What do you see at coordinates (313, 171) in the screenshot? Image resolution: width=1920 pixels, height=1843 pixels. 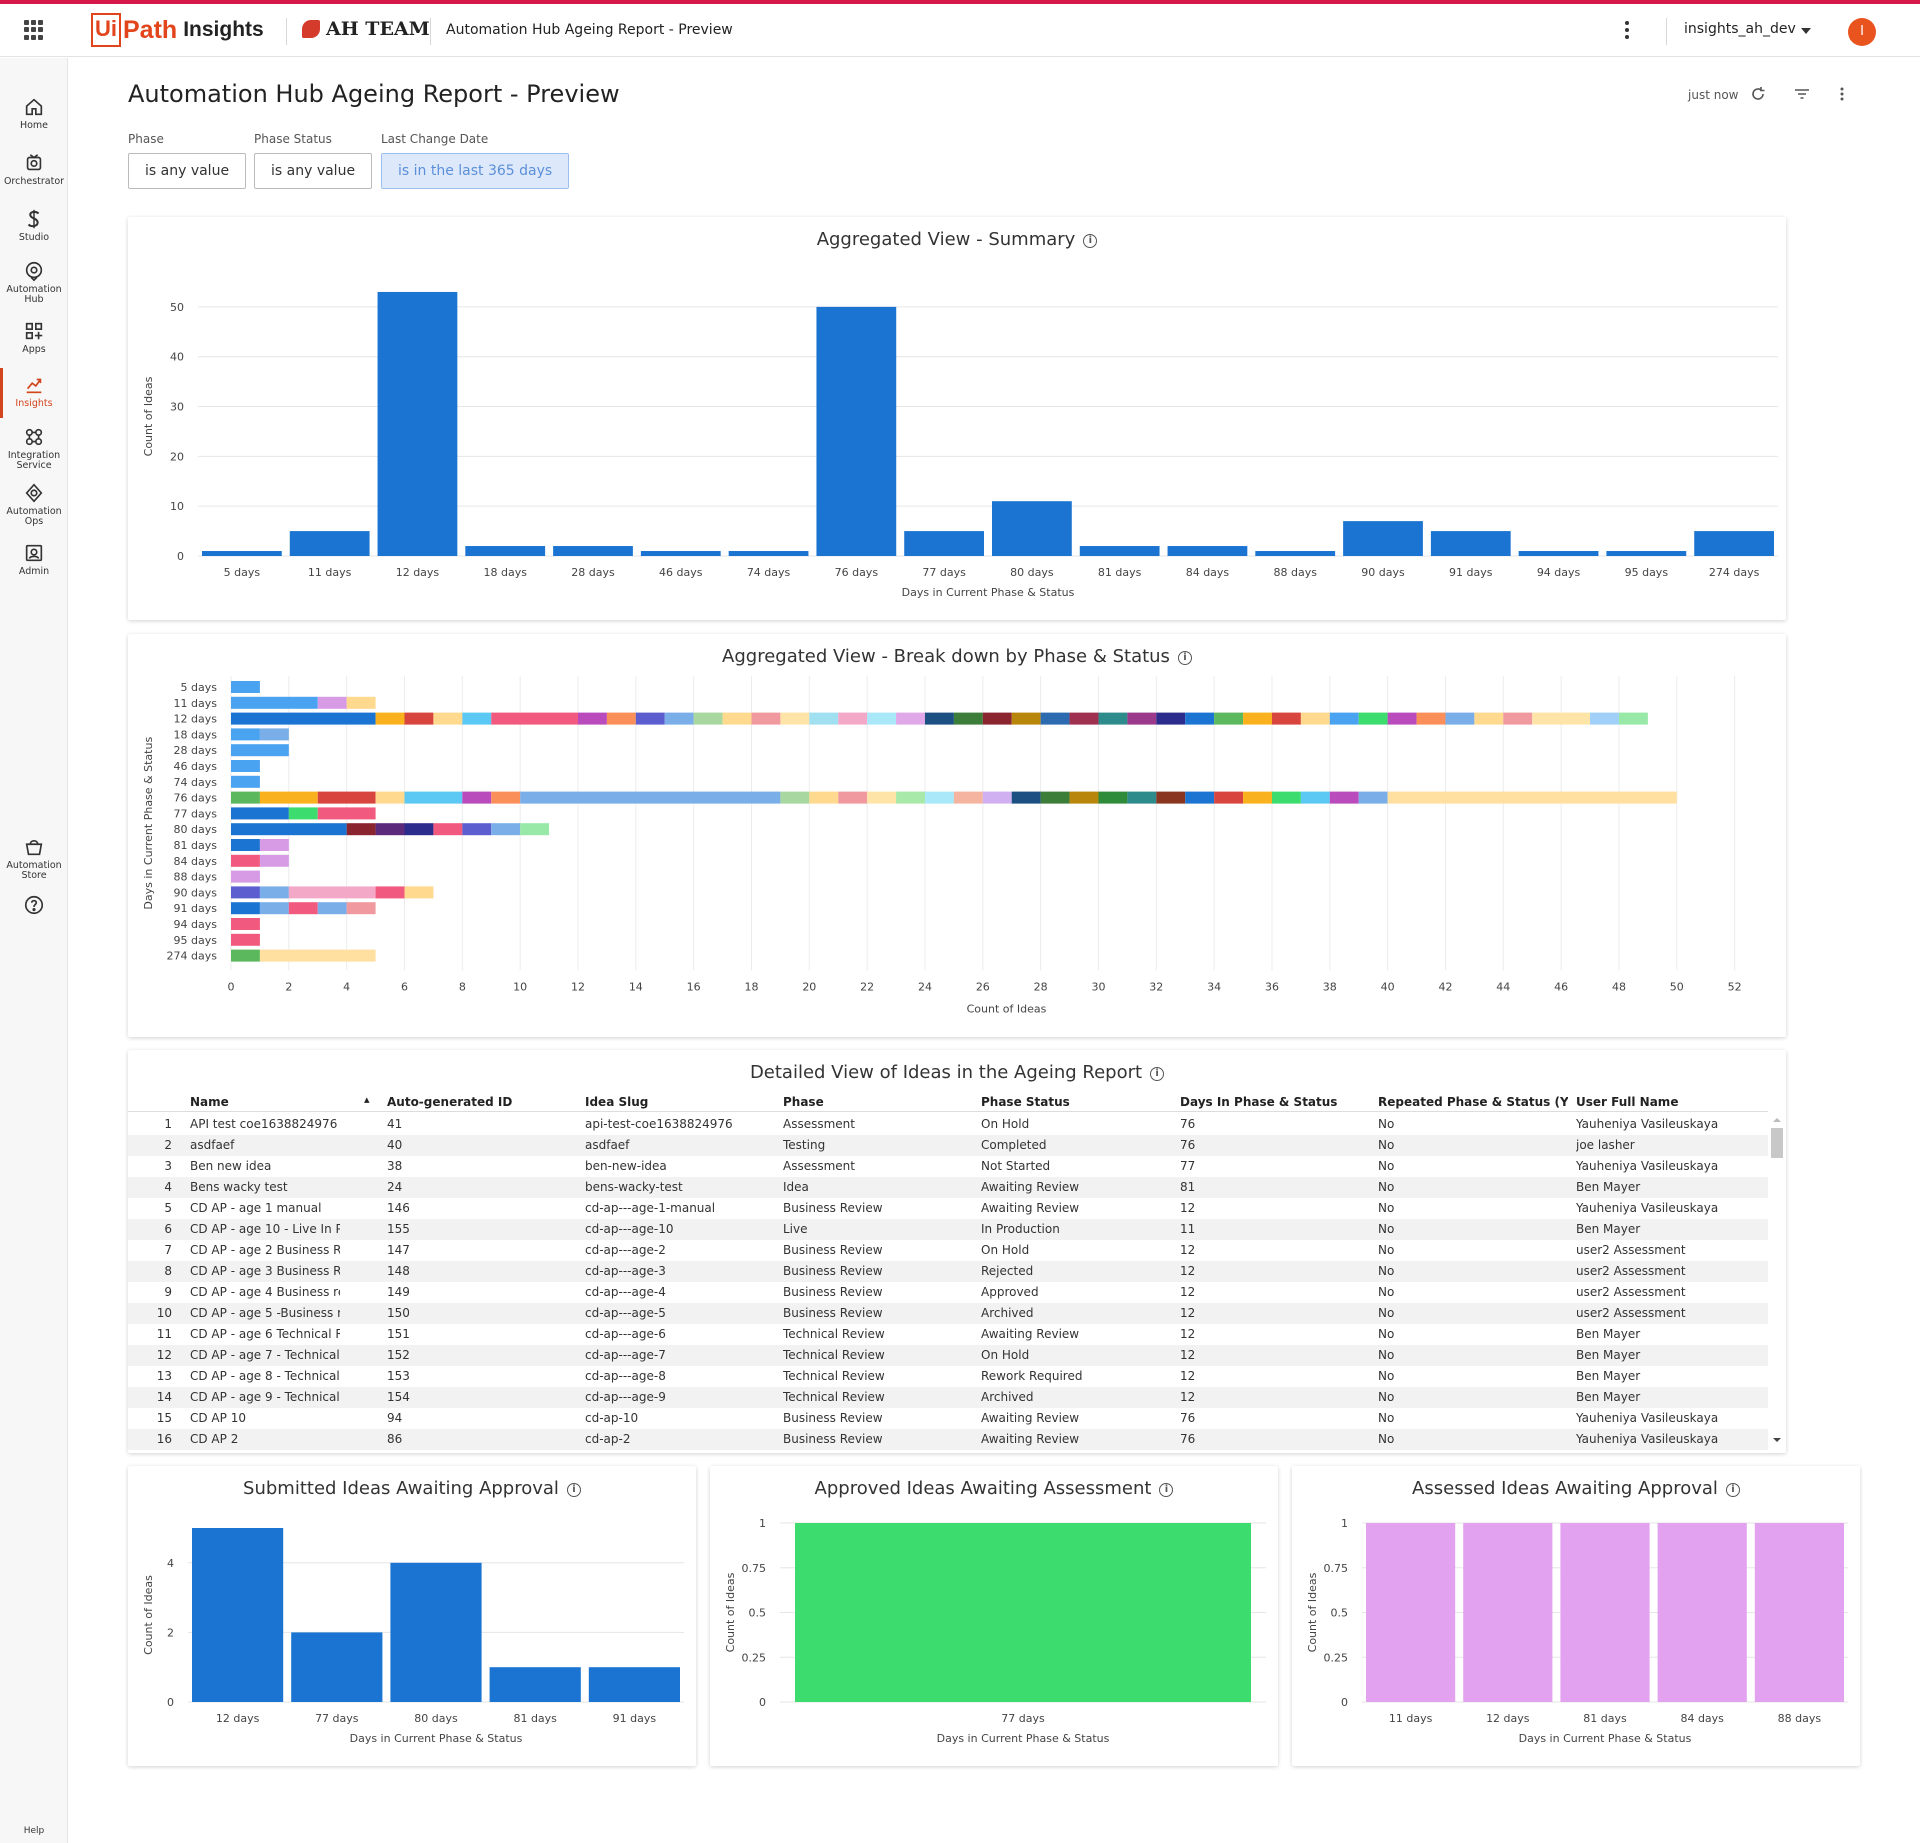 I see `filter-phase-status-button: is any value` at bounding box center [313, 171].